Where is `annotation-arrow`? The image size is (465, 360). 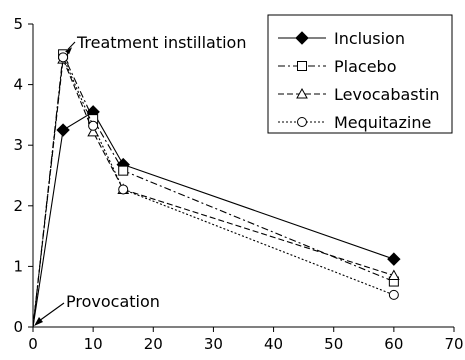
annotation-arrow is located at coordinates (71, 45).